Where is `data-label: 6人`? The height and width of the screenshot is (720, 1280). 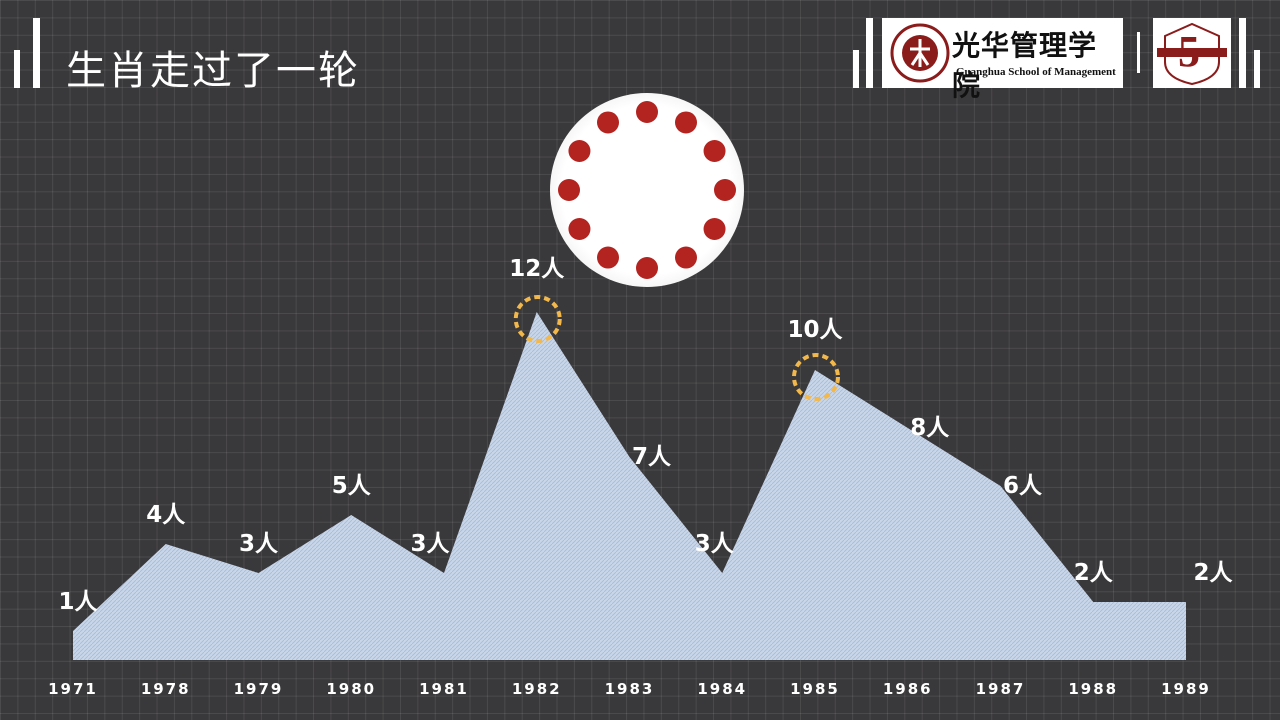
data-label: 6人 is located at coordinates (1023, 486).